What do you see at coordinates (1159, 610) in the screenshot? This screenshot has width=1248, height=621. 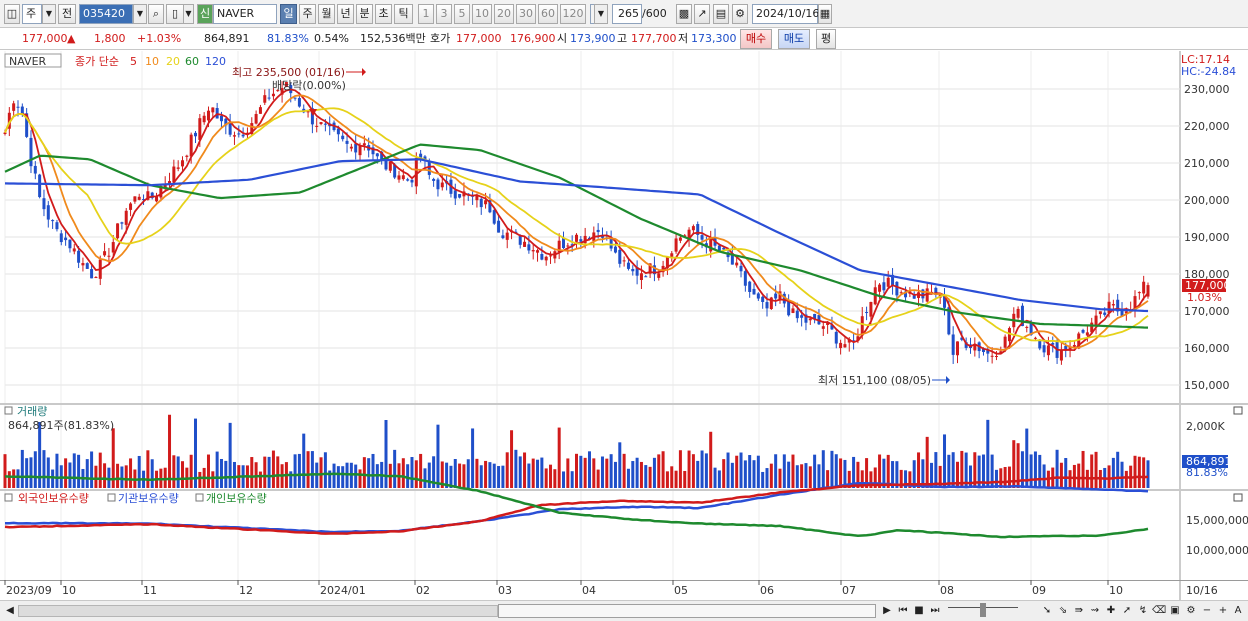 I see `draw-erase-icon: ⌫` at bounding box center [1159, 610].